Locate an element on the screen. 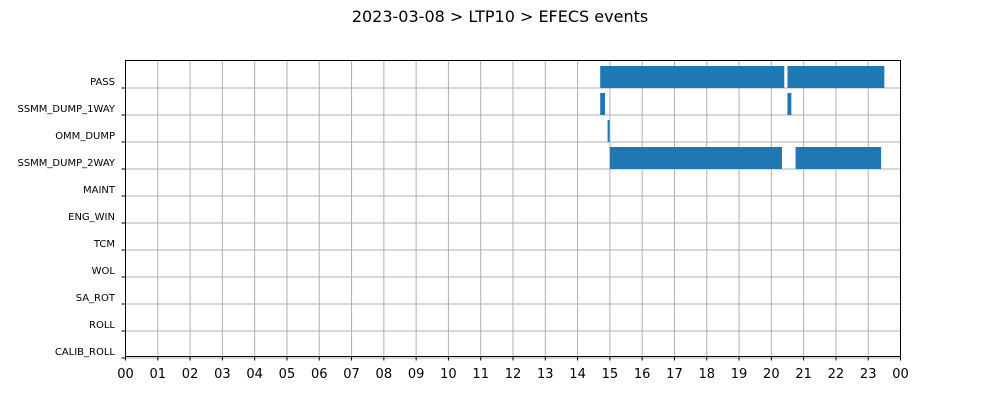 This screenshot has width=1000, height=400. x-tick-label: 02 is located at coordinates (190, 374).